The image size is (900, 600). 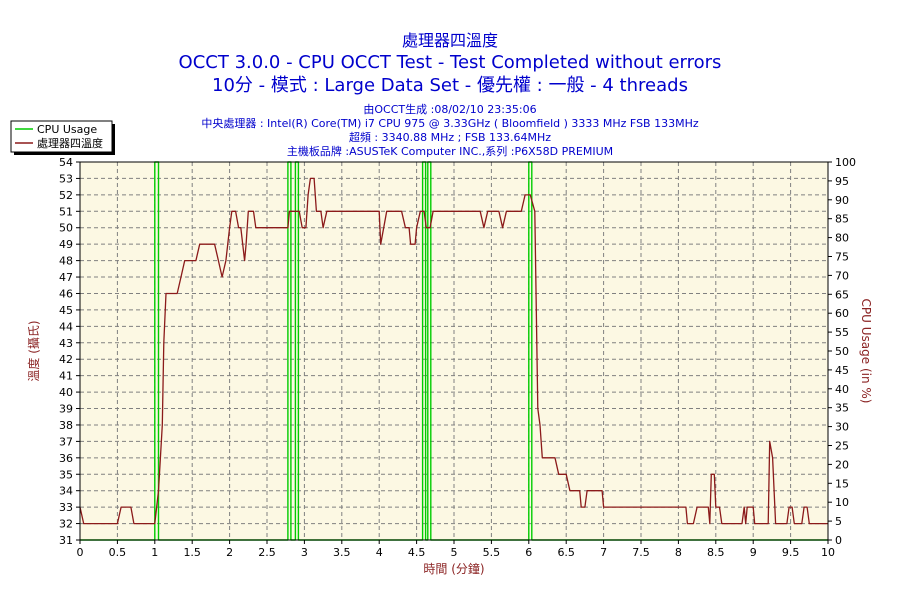 What do you see at coordinates (80, 552) in the screenshot?
I see `x-tick-label: 0` at bounding box center [80, 552].